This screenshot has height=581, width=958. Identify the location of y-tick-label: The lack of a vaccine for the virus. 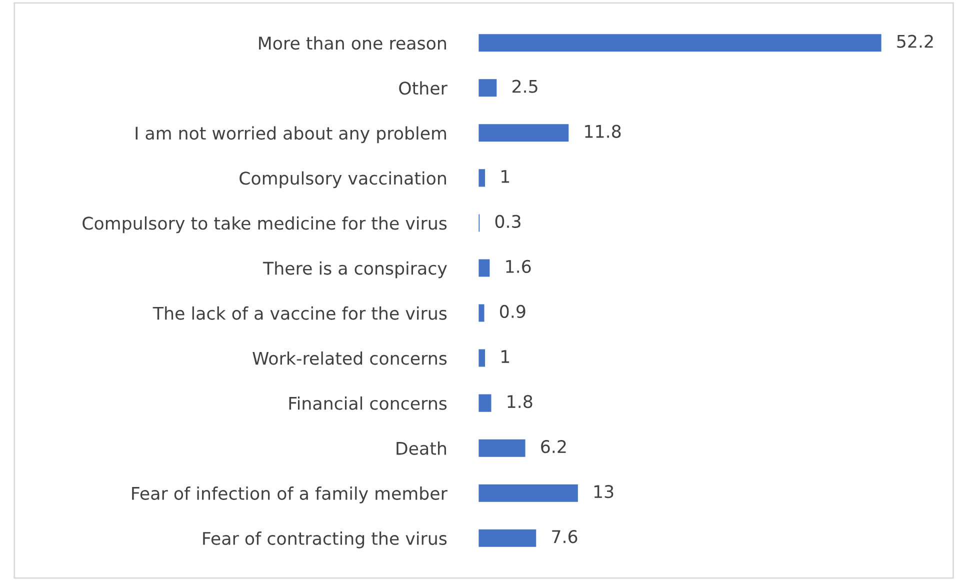
(299, 313).